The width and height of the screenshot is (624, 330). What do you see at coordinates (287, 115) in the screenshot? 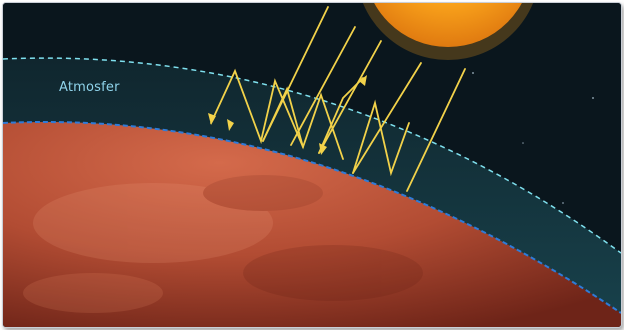
I see `ray-arrowheads` at bounding box center [287, 115].